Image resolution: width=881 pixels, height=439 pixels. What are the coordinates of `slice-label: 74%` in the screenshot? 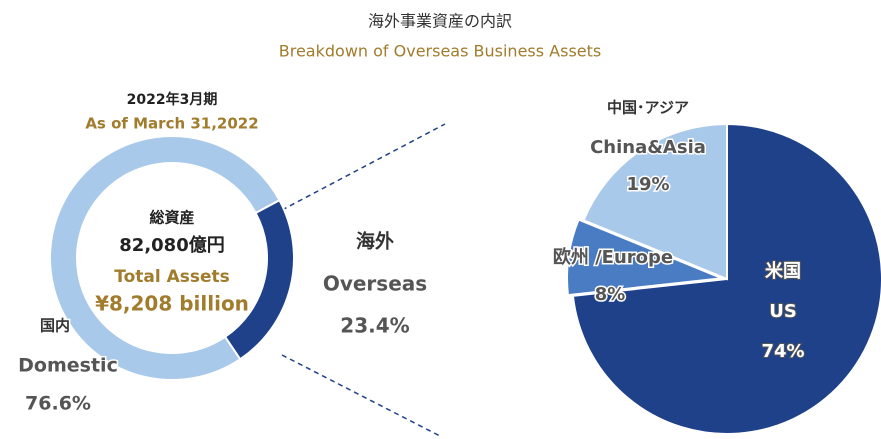 It's located at (782, 351).